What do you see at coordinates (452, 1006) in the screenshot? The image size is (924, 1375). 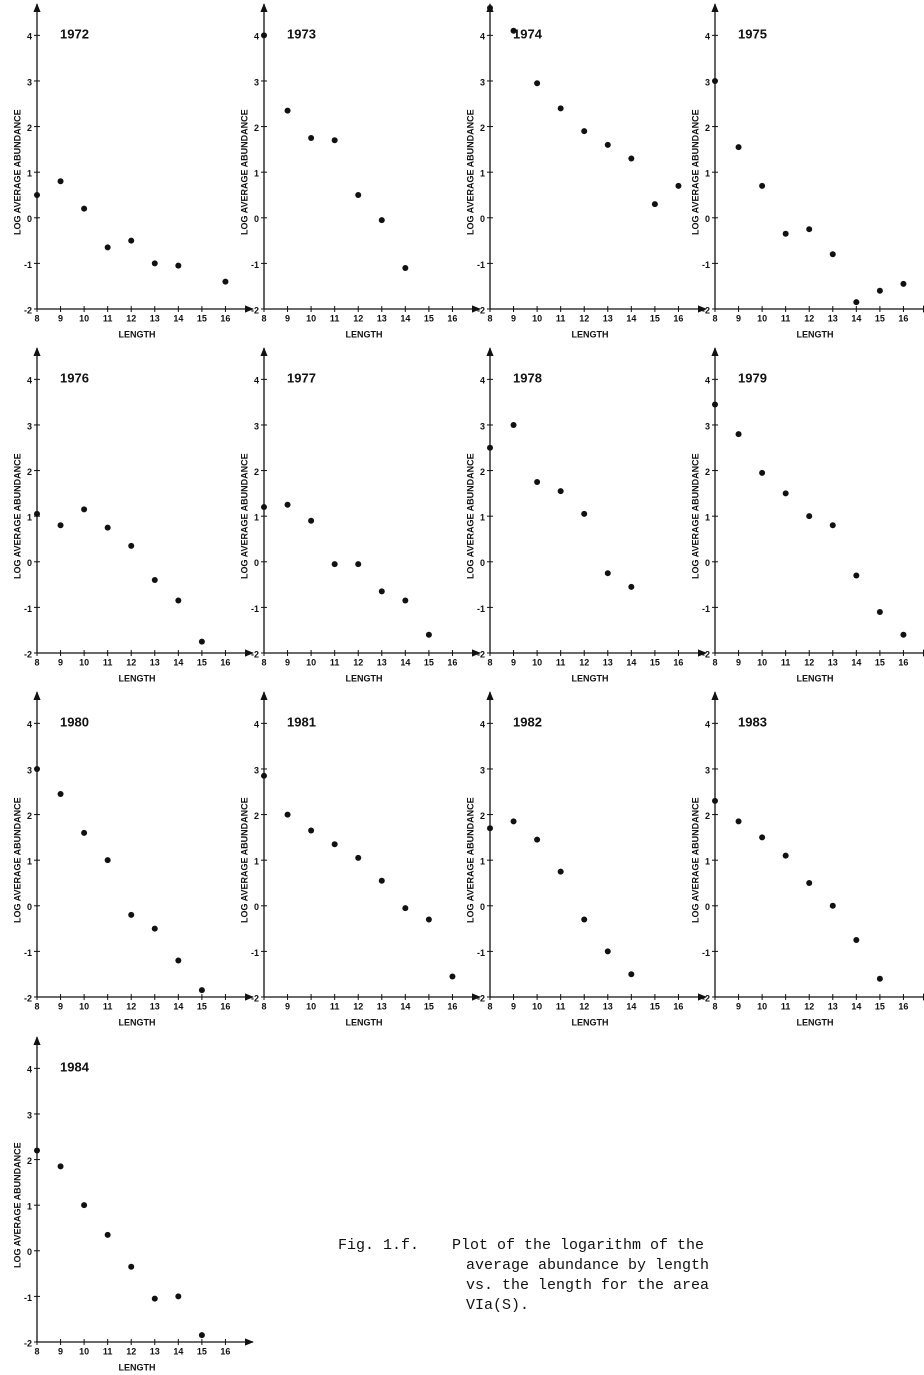 I see `x-tick-label: 16` at bounding box center [452, 1006].